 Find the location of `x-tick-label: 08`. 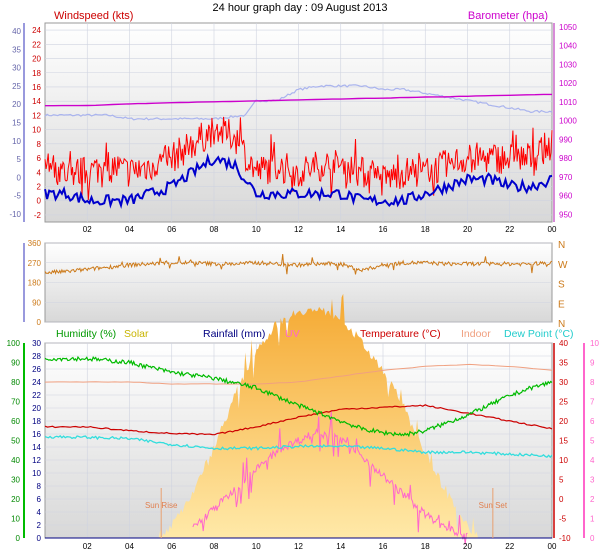

x-tick-label: 08 is located at coordinates (214, 229).